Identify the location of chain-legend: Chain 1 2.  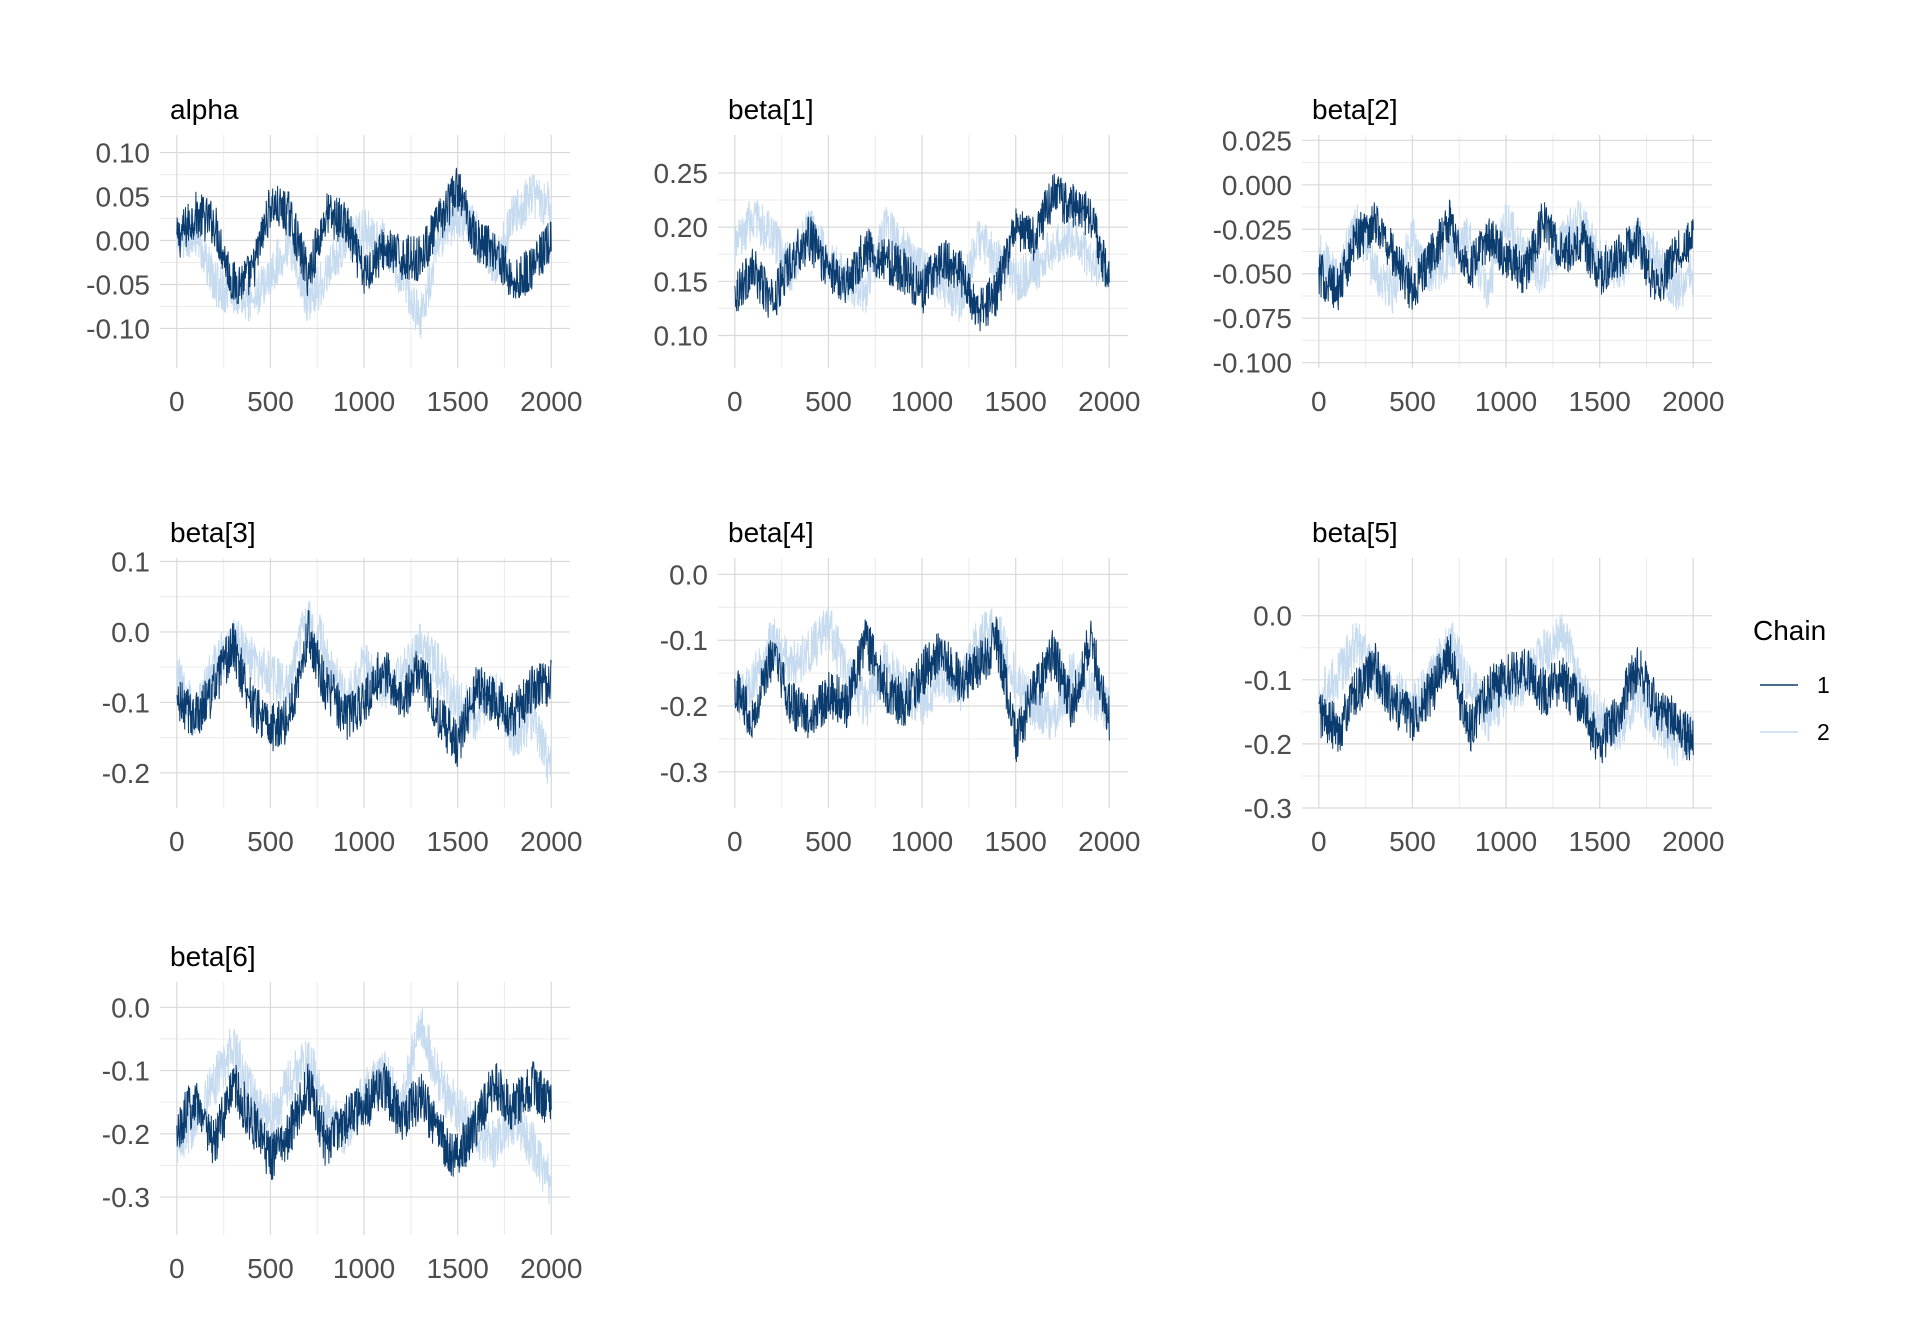
(1791, 680).